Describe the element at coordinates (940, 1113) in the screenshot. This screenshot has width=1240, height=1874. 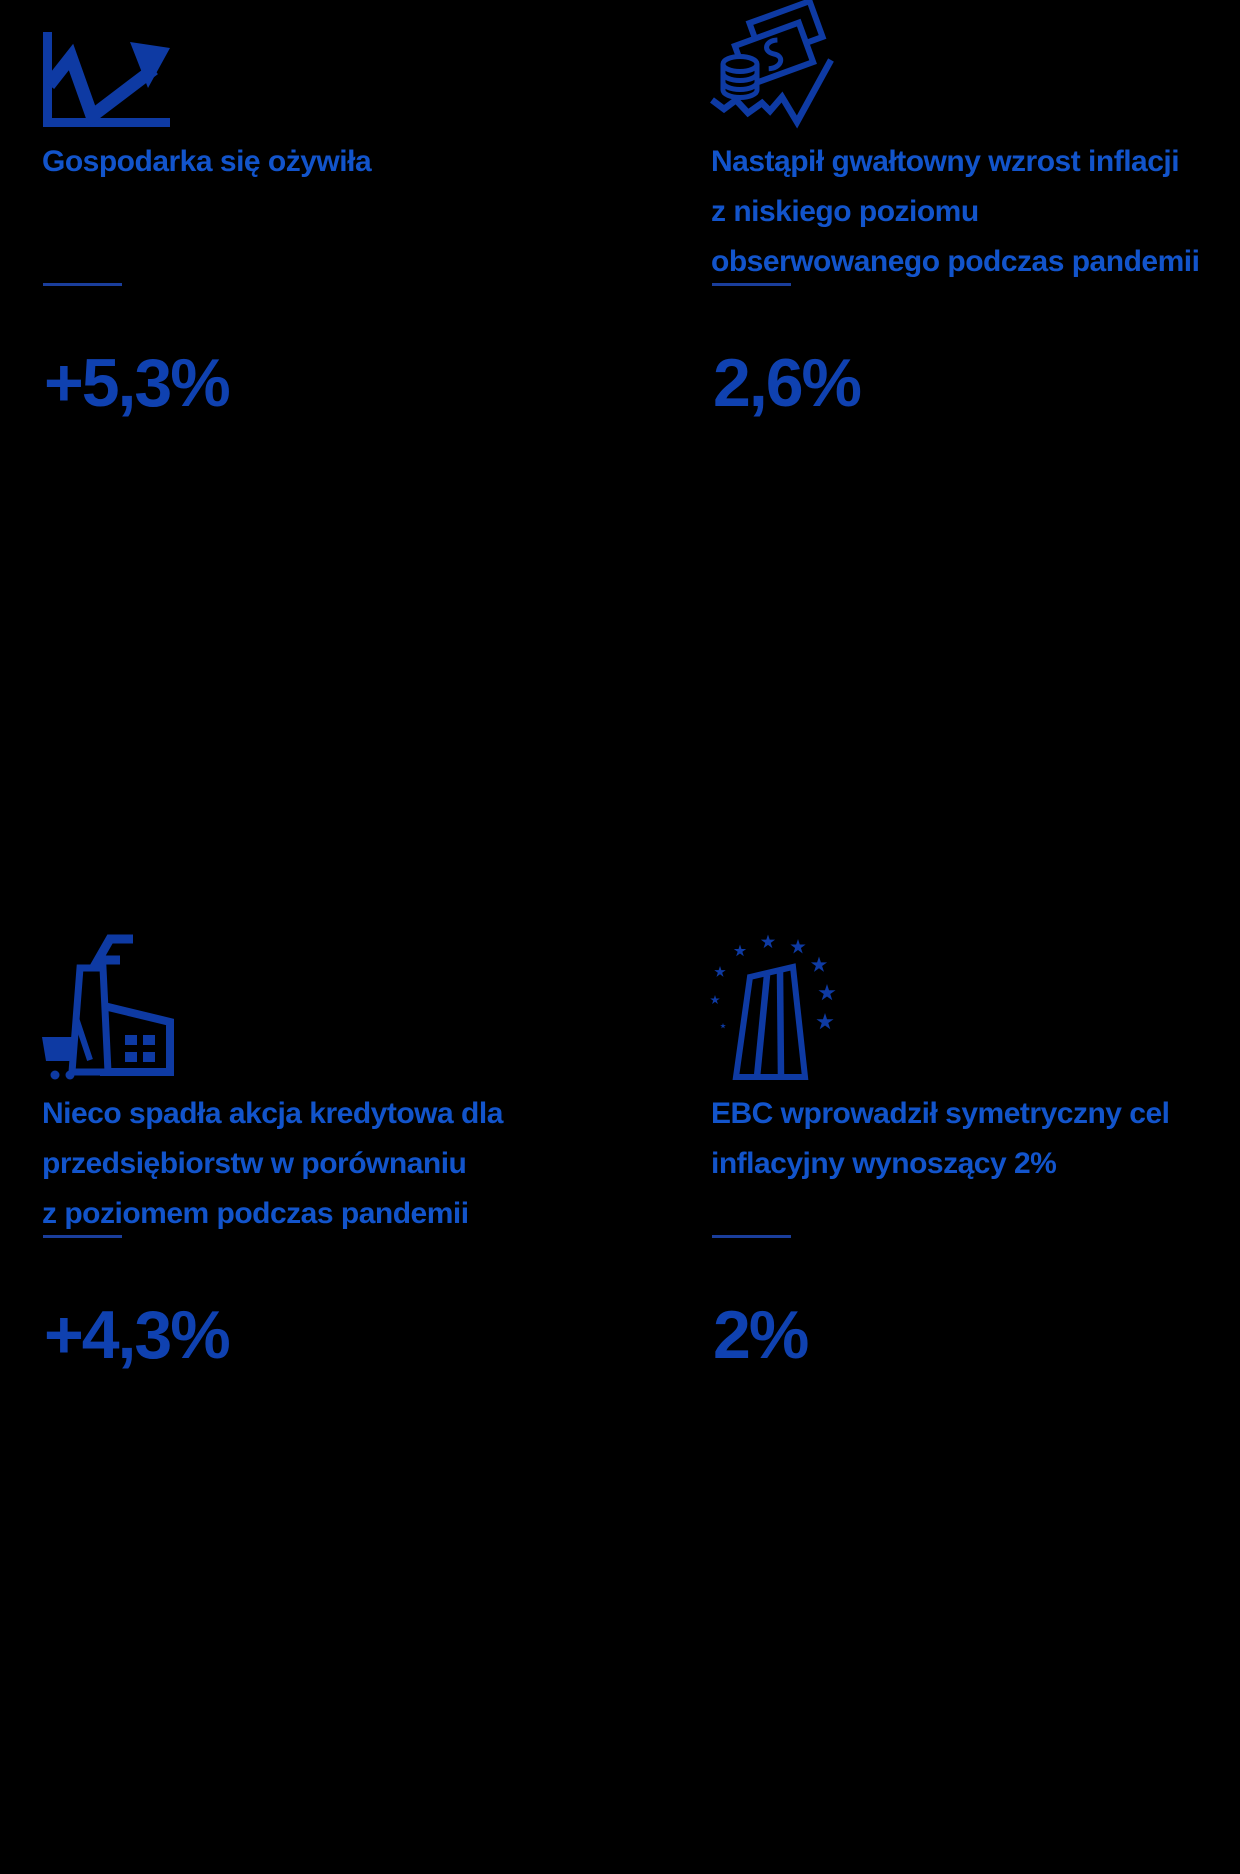
I see `card-title-line: EBC wprowadził symetryczny cel` at that location.